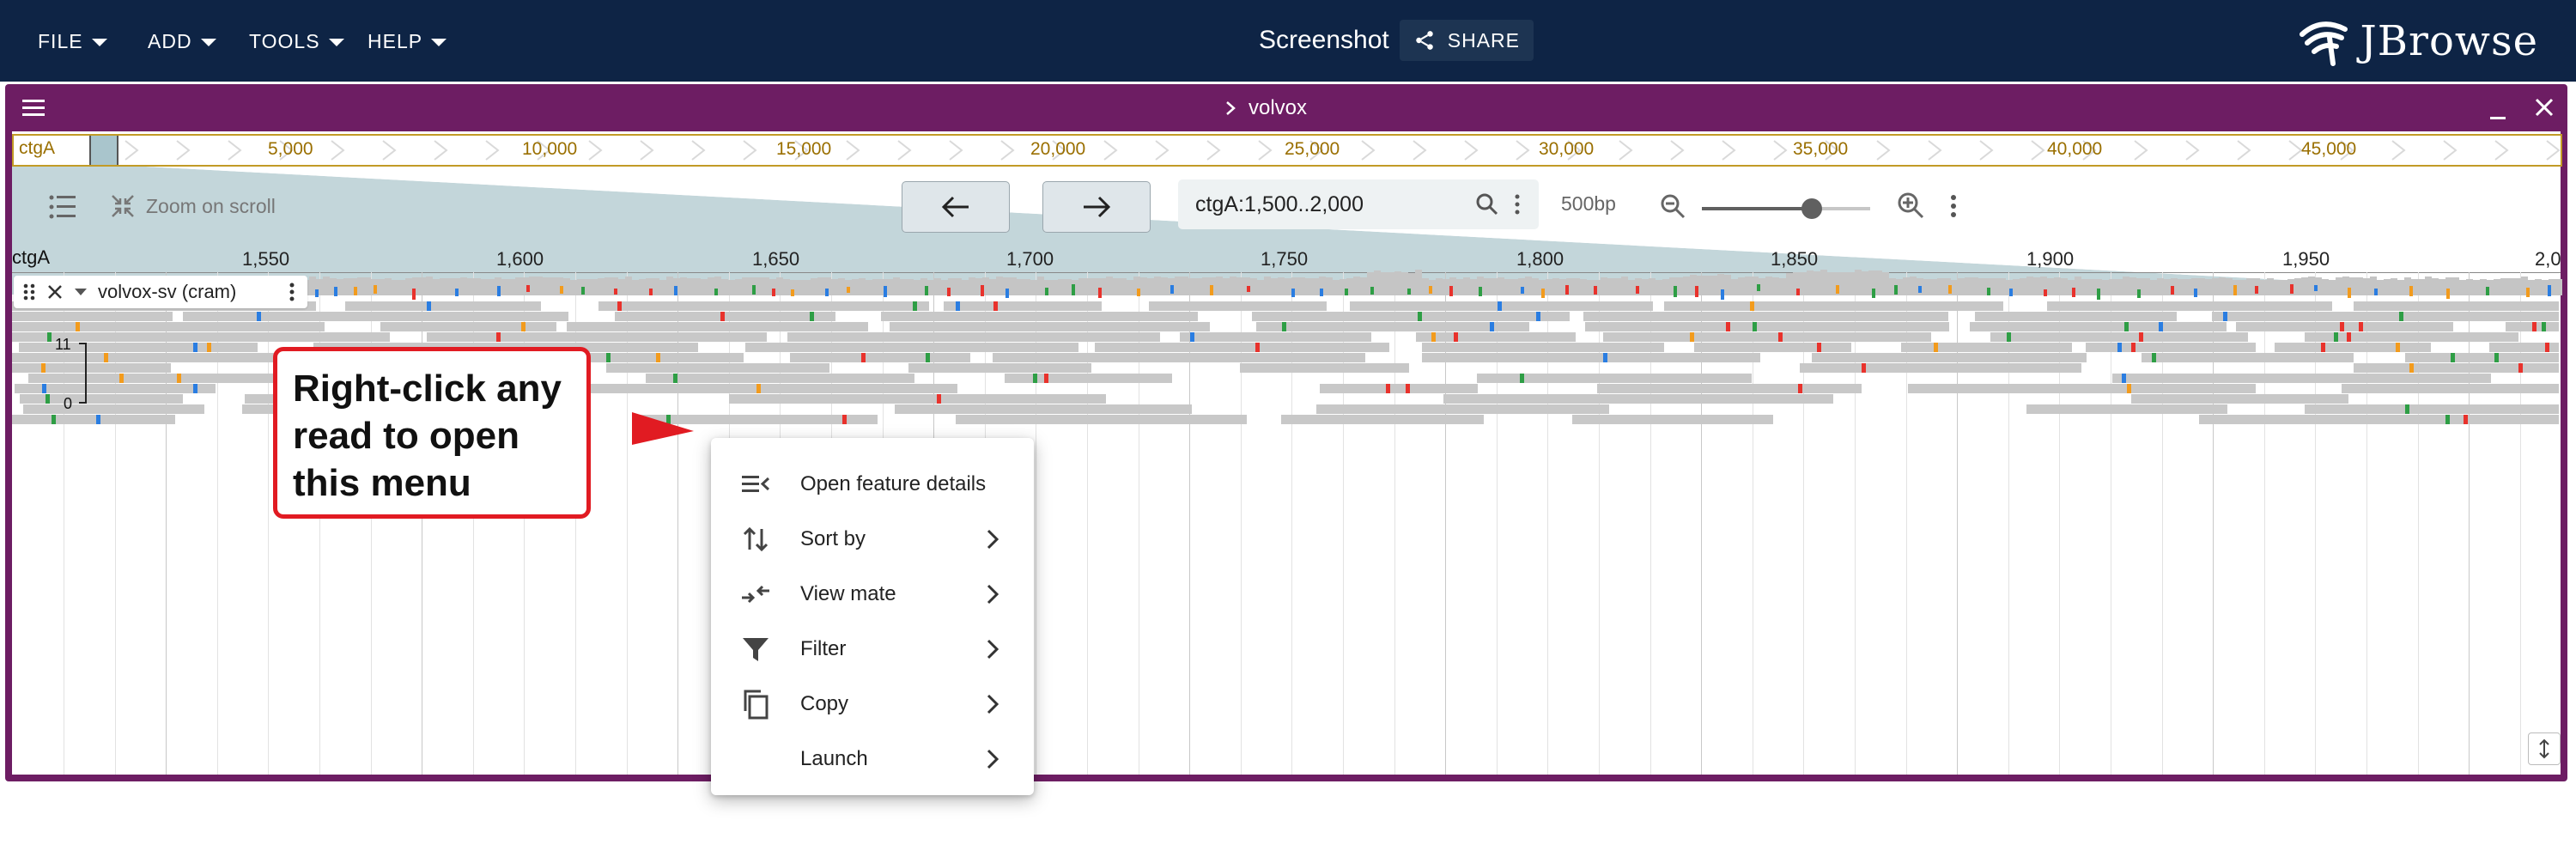 The width and height of the screenshot is (2576, 857). I want to click on menu-item-open-feature-details: Open feature details, so click(872, 484).